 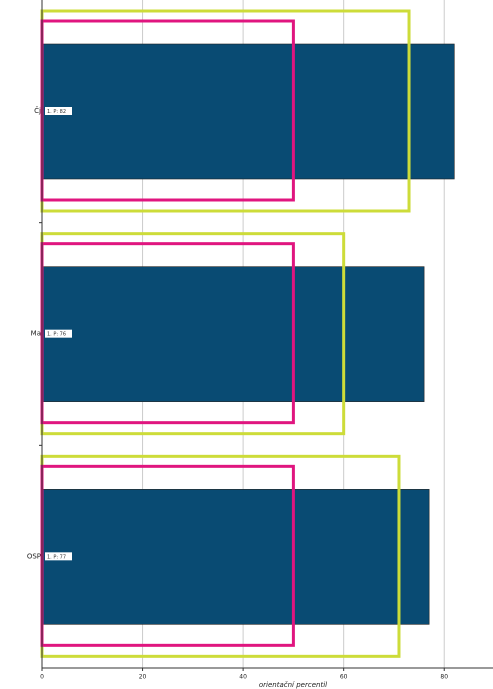 What do you see at coordinates (293, 685) in the screenshot?
I see `x-axis-title: orientační percentil` at bounding box center [293, 685].